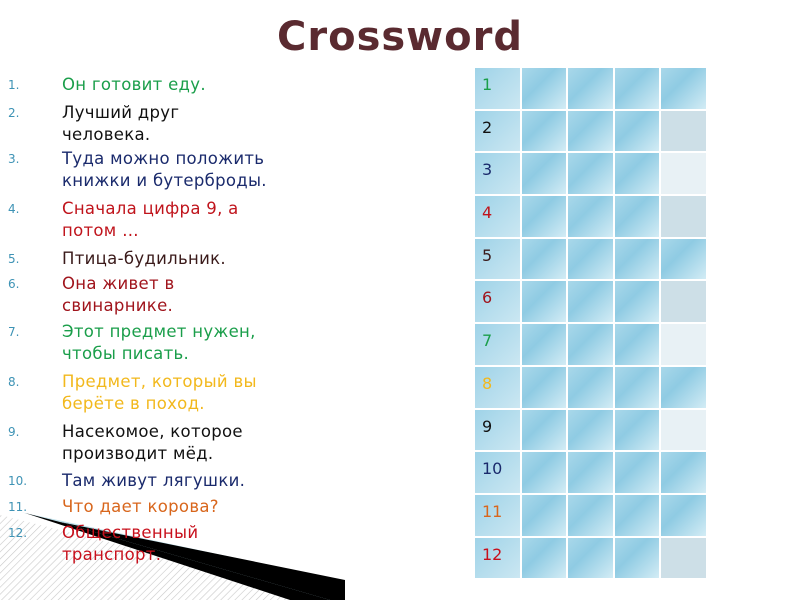 This screenshot has height=600, width=800. I want to click on grid-label-cell: 8, so click(497, 387).